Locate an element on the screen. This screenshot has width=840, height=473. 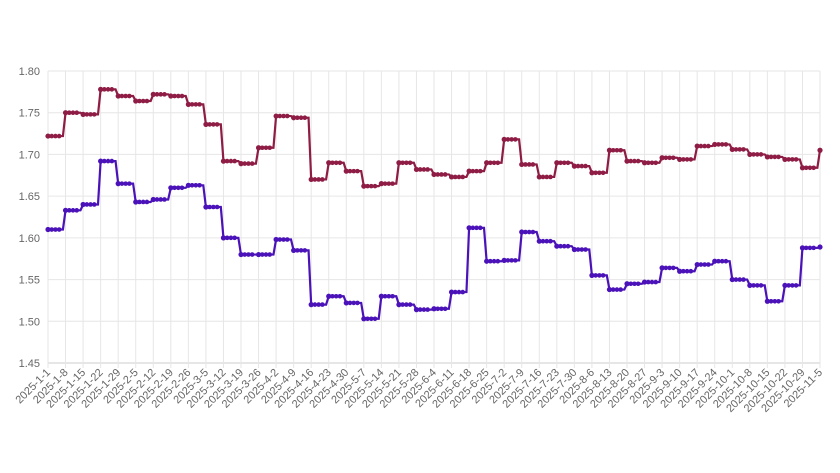
y-tick-label: 1.80 is located at coordinates (29, 72).